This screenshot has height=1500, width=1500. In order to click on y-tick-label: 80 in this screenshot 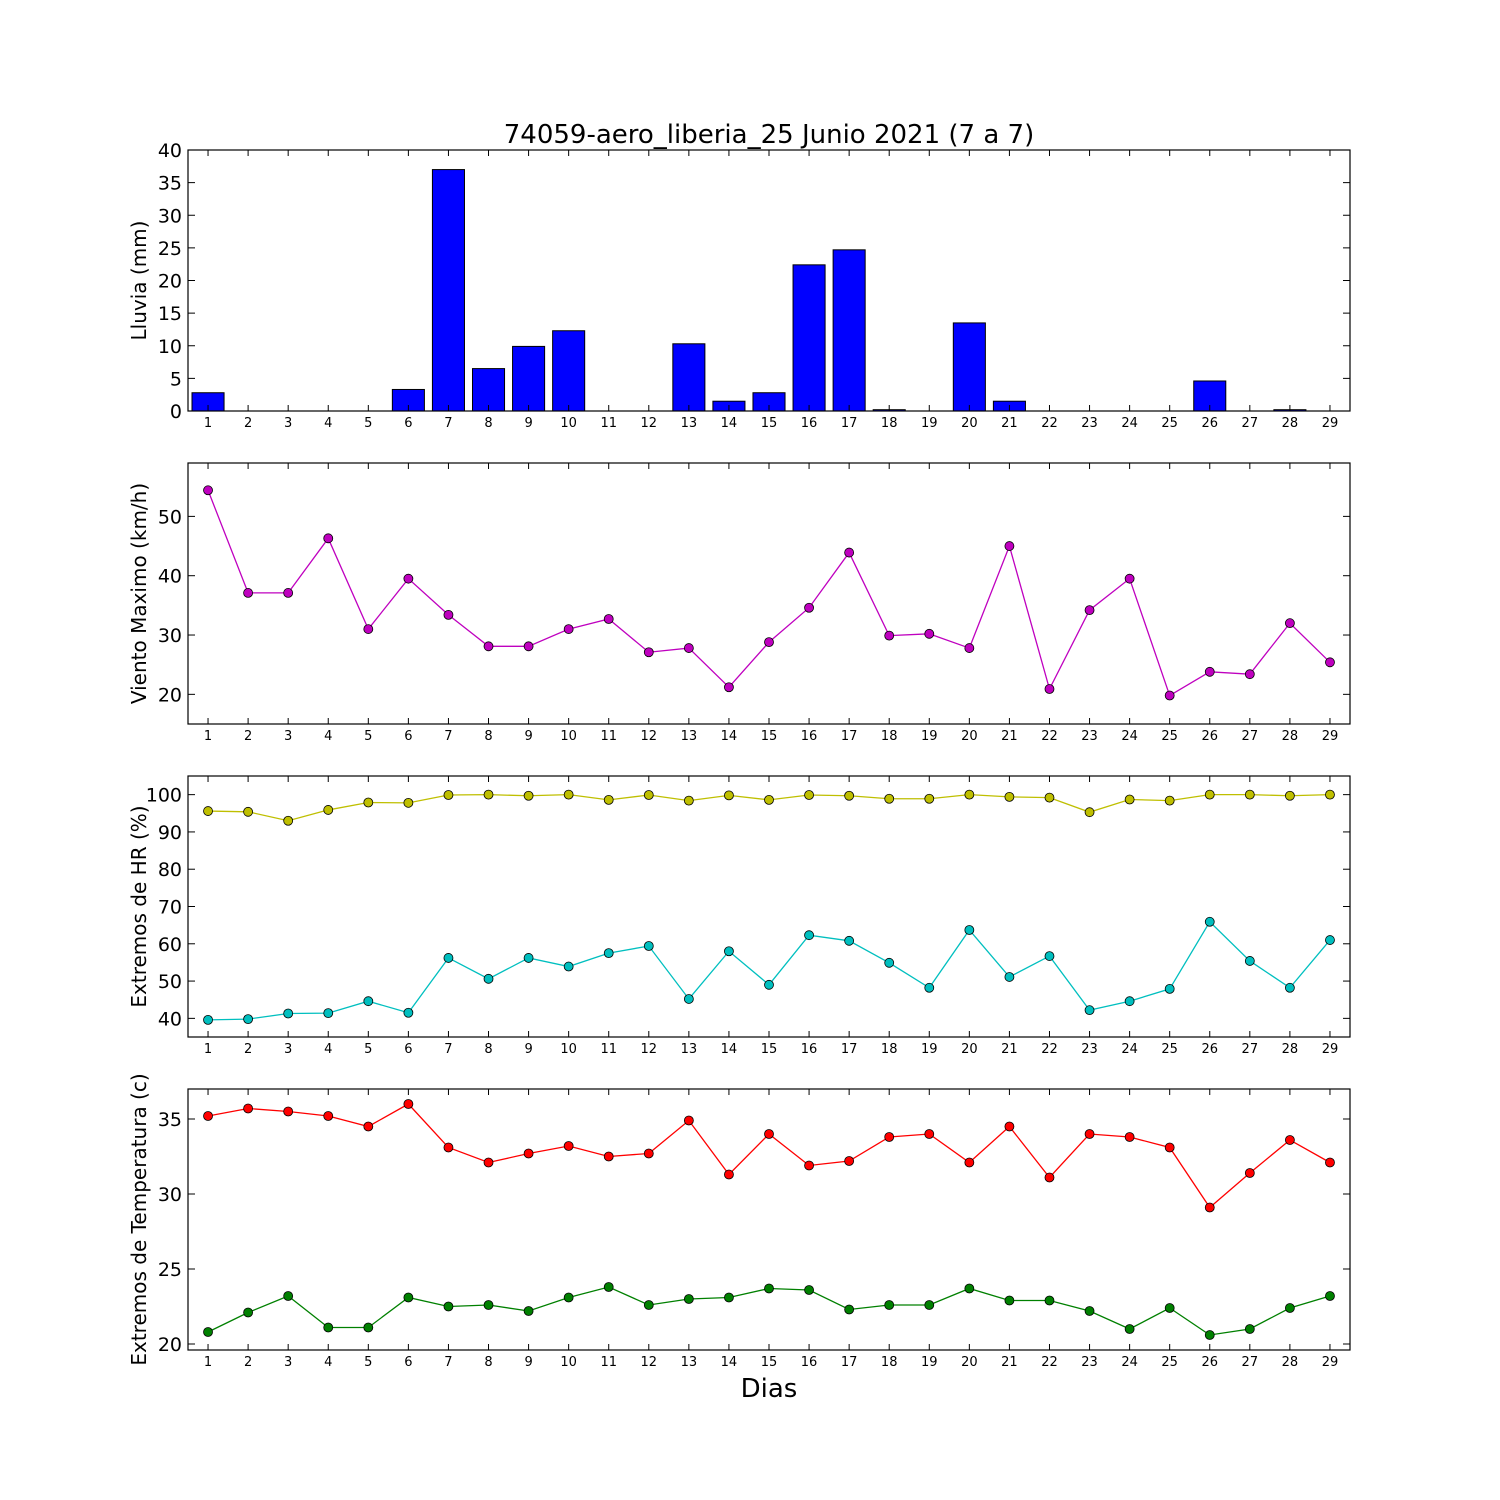, I will do `click(170, 870)`.